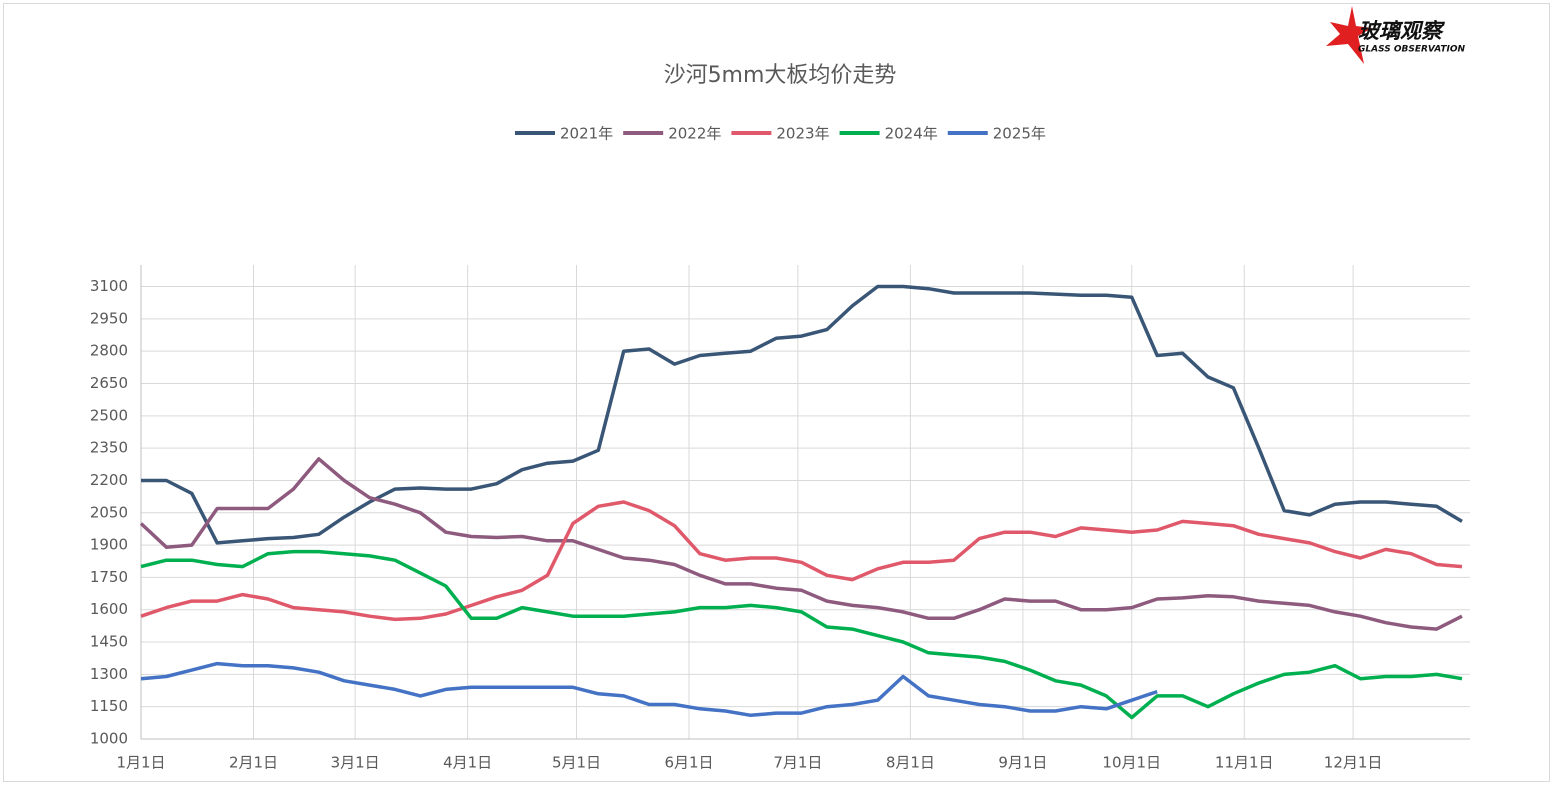 Image resolution: width=1554 pixels, height=786 pixels. I want to click on x-tick-label: 7月1日, so click(797, 763).